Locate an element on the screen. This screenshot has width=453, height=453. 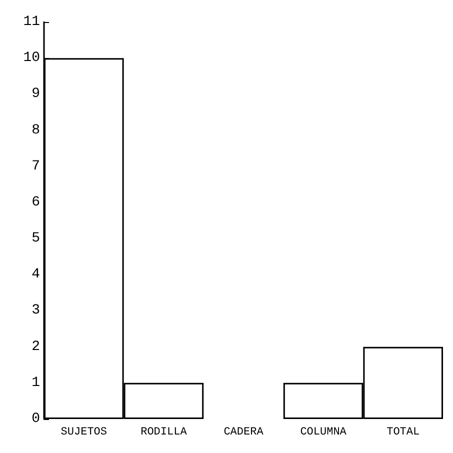
y-tick-label: 10 is located at coordinates (31, 58).